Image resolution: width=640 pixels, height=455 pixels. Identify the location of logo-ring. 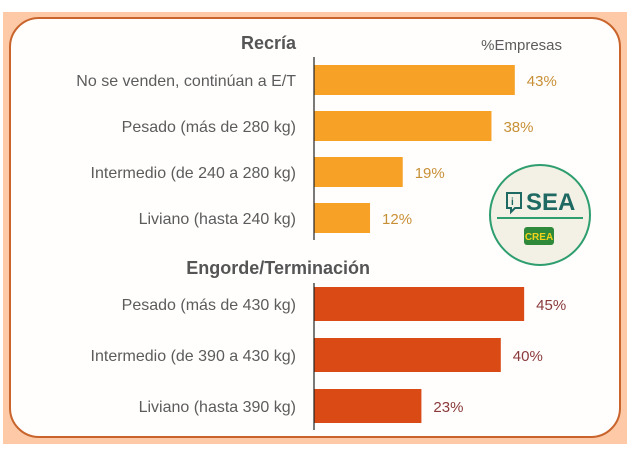
(540, 215).